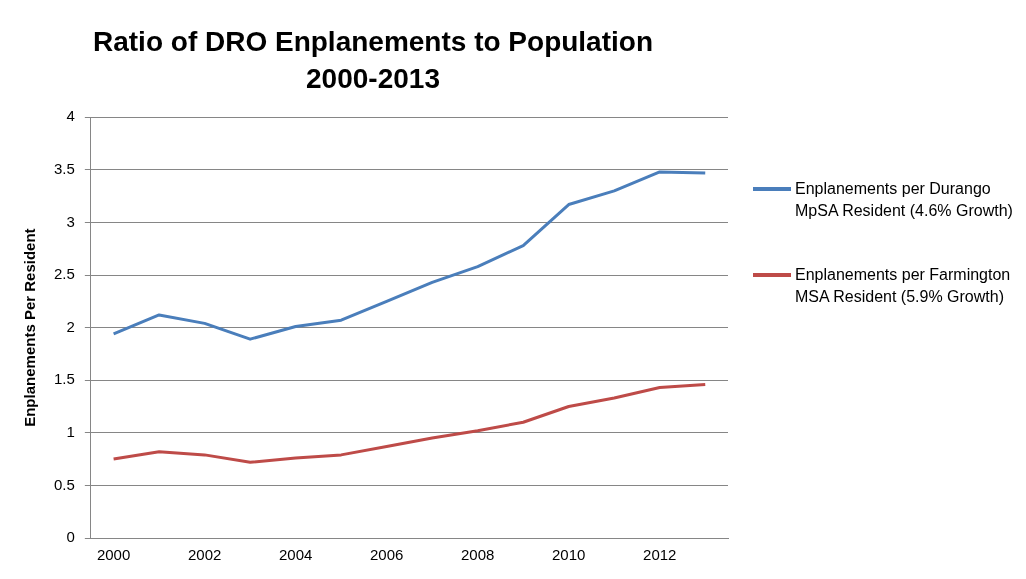  I want to click on y-tick-label: 2, so click(70, 326).